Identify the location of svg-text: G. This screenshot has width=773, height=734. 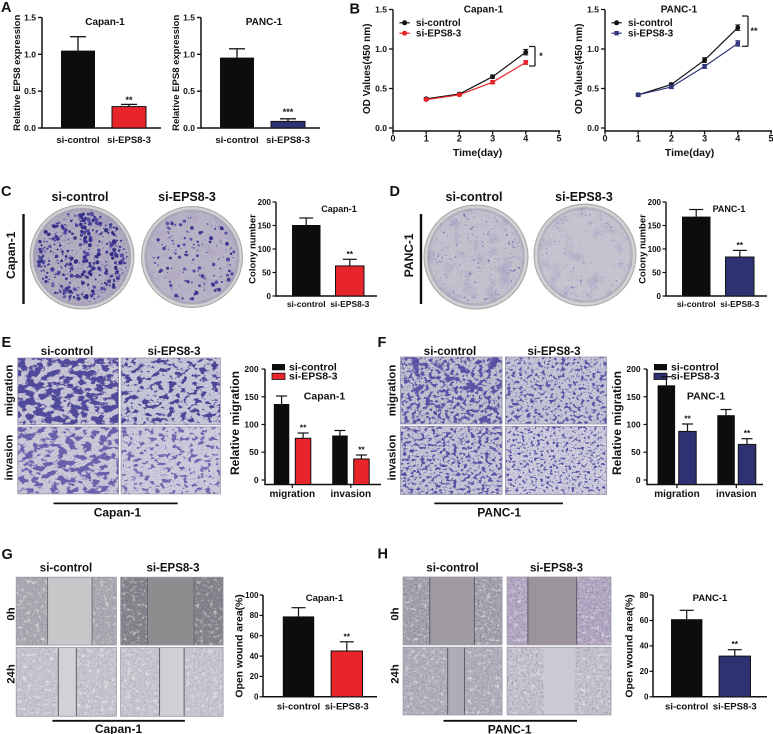
(7, 555).